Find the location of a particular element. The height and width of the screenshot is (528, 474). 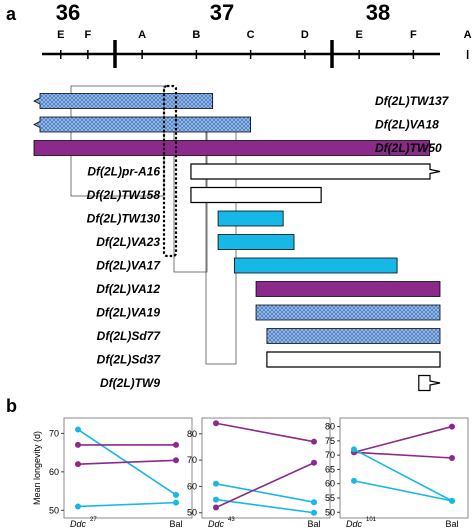

chart-3: 50 55 60 65 70 75 80 Ddc 101 Bal is located at coordinates (397, 472).